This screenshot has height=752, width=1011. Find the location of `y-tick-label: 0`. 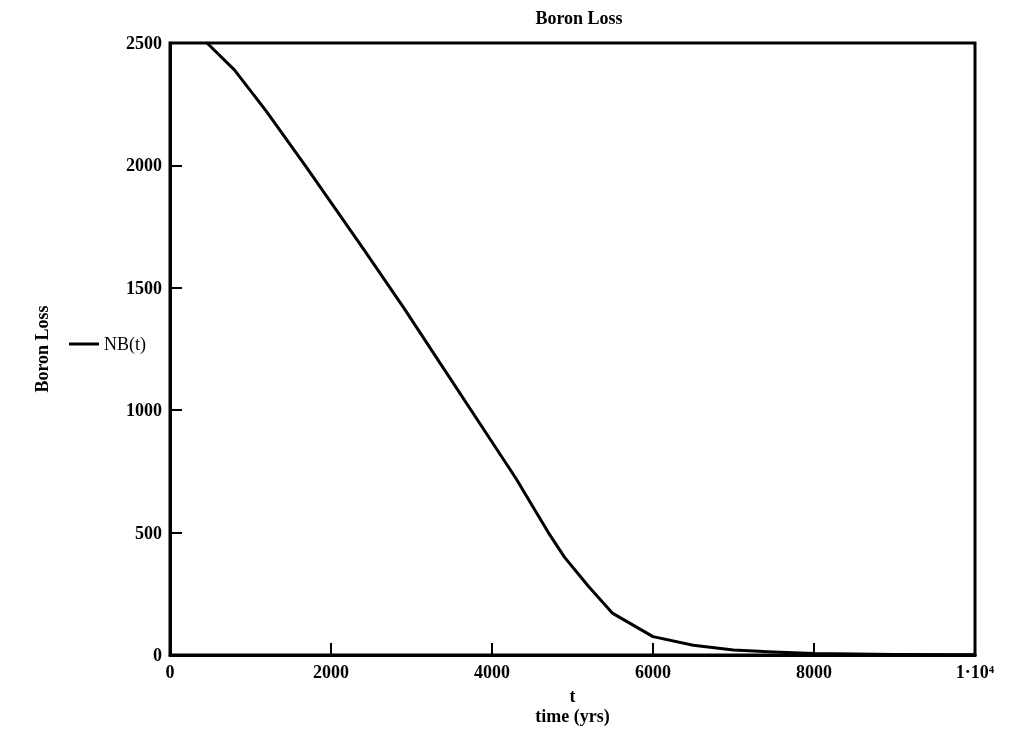

y-tick-label: 0 is located at coordinates (157, 655).